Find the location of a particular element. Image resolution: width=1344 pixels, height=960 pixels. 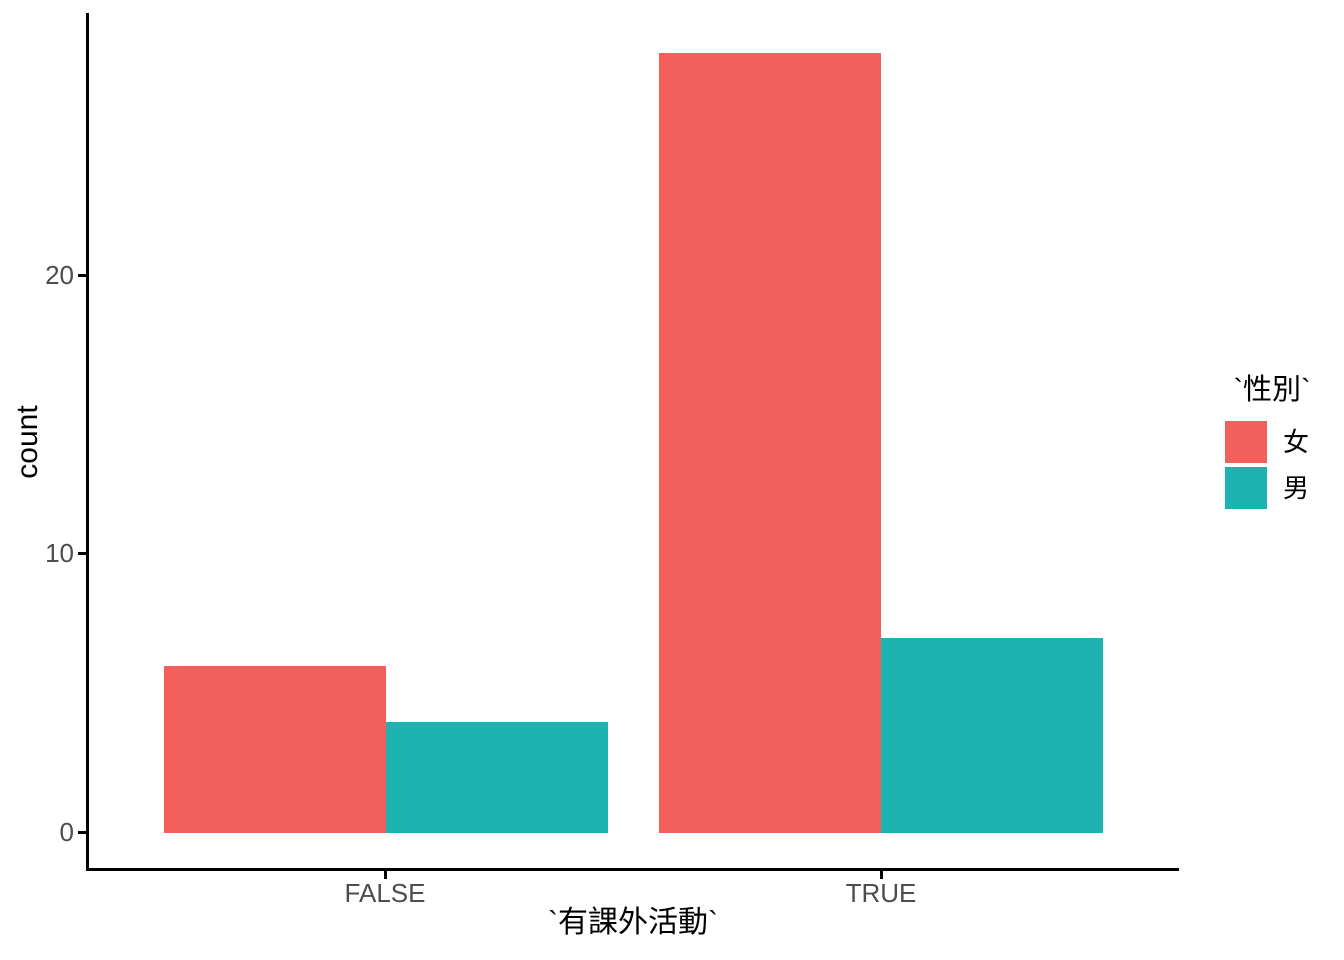

legend-key-female is located at coordinates (1246, 442).